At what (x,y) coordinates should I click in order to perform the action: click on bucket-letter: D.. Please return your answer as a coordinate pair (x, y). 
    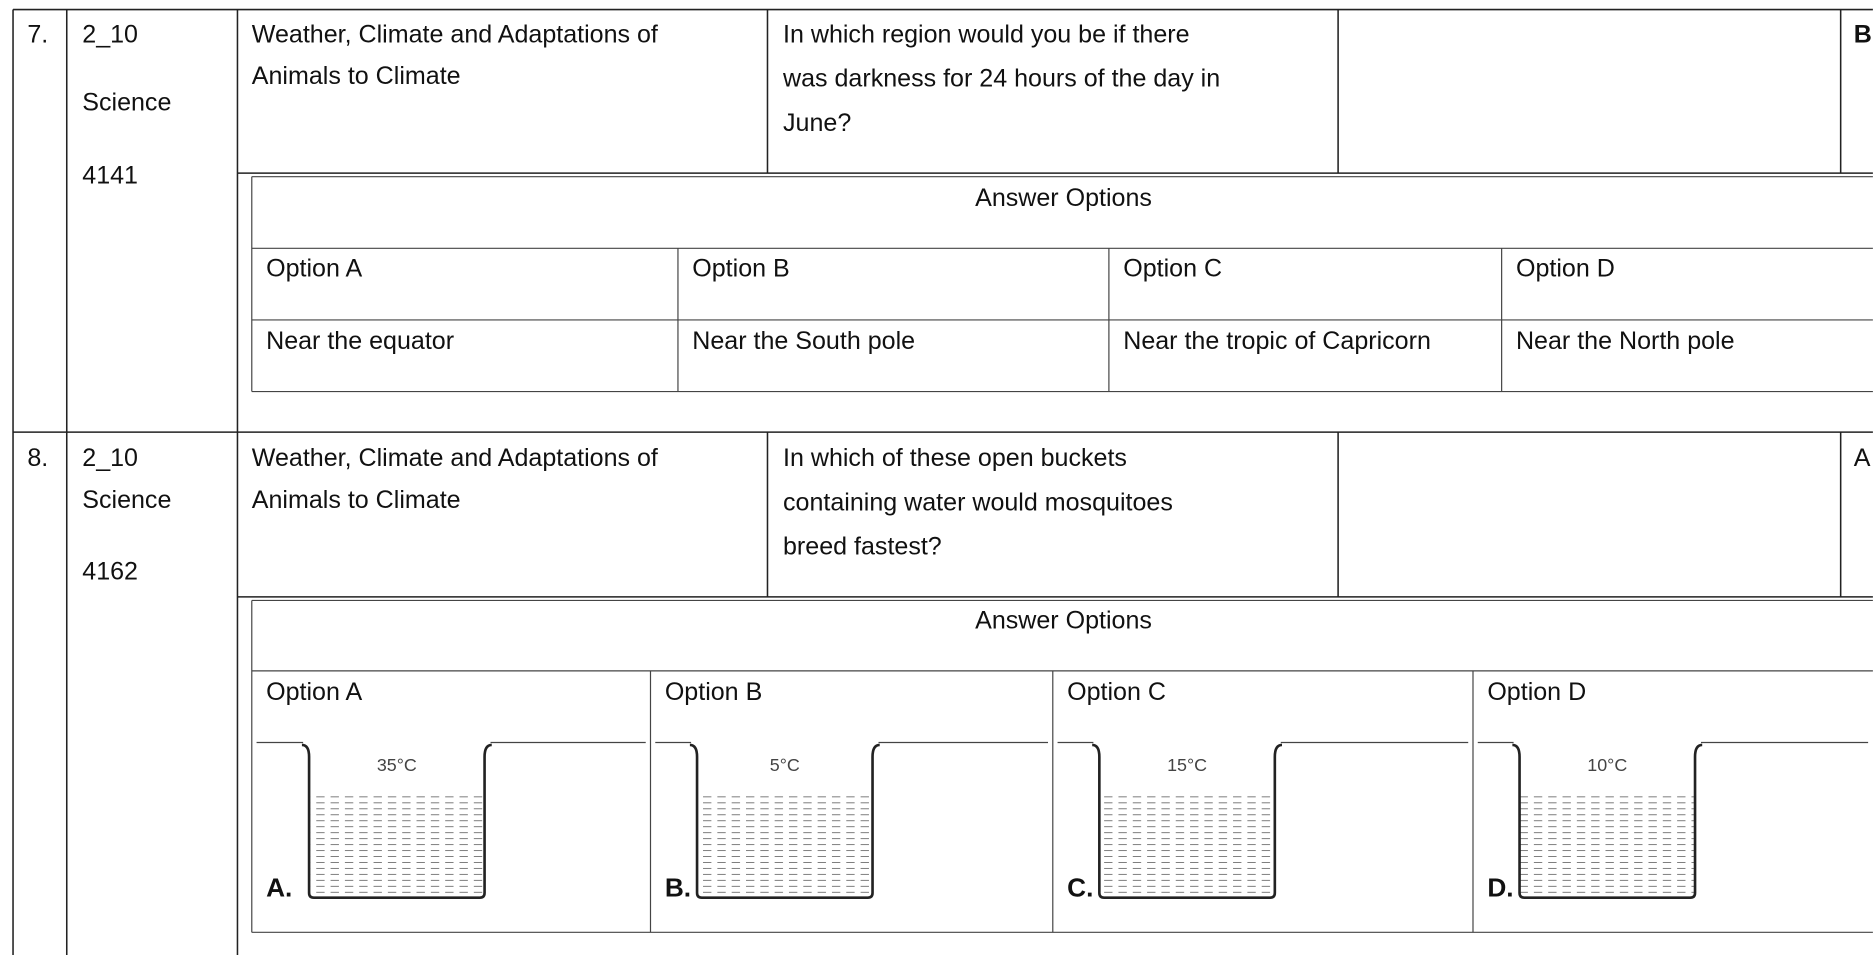
    Looking at the image, I should click on (1500, 887).